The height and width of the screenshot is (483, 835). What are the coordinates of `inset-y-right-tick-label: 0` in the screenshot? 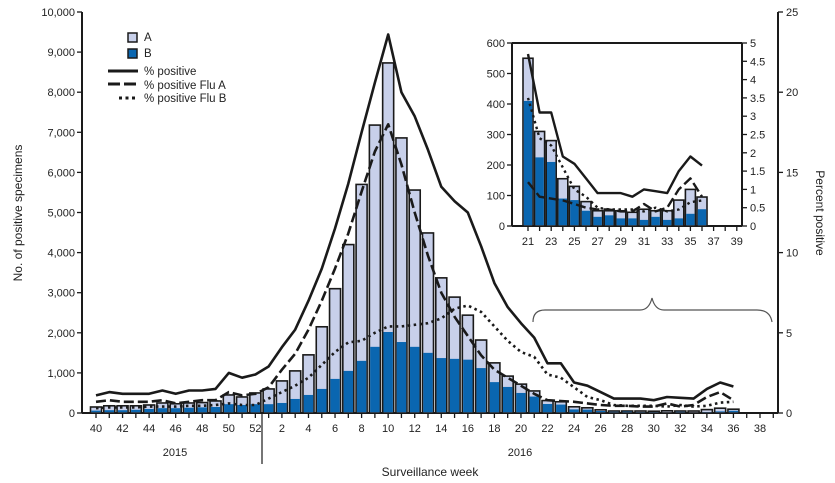 It's located at (753, 227).